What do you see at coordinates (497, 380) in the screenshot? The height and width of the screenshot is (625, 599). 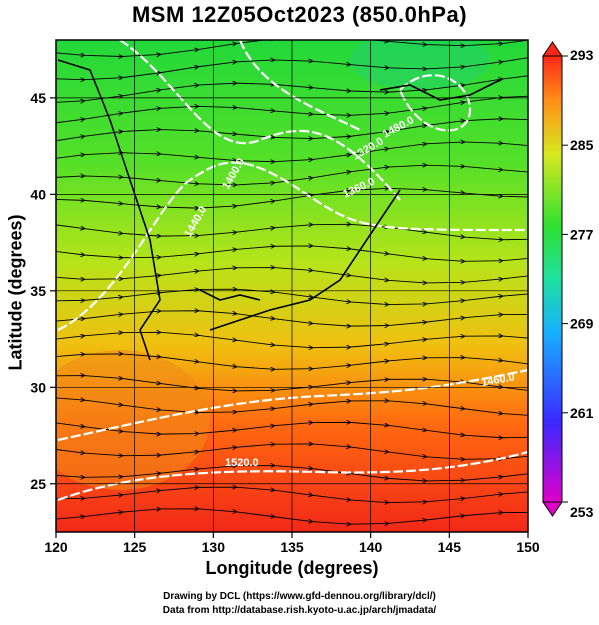 I see `contour-label: 1460.0` at bounding box center [497, 380].